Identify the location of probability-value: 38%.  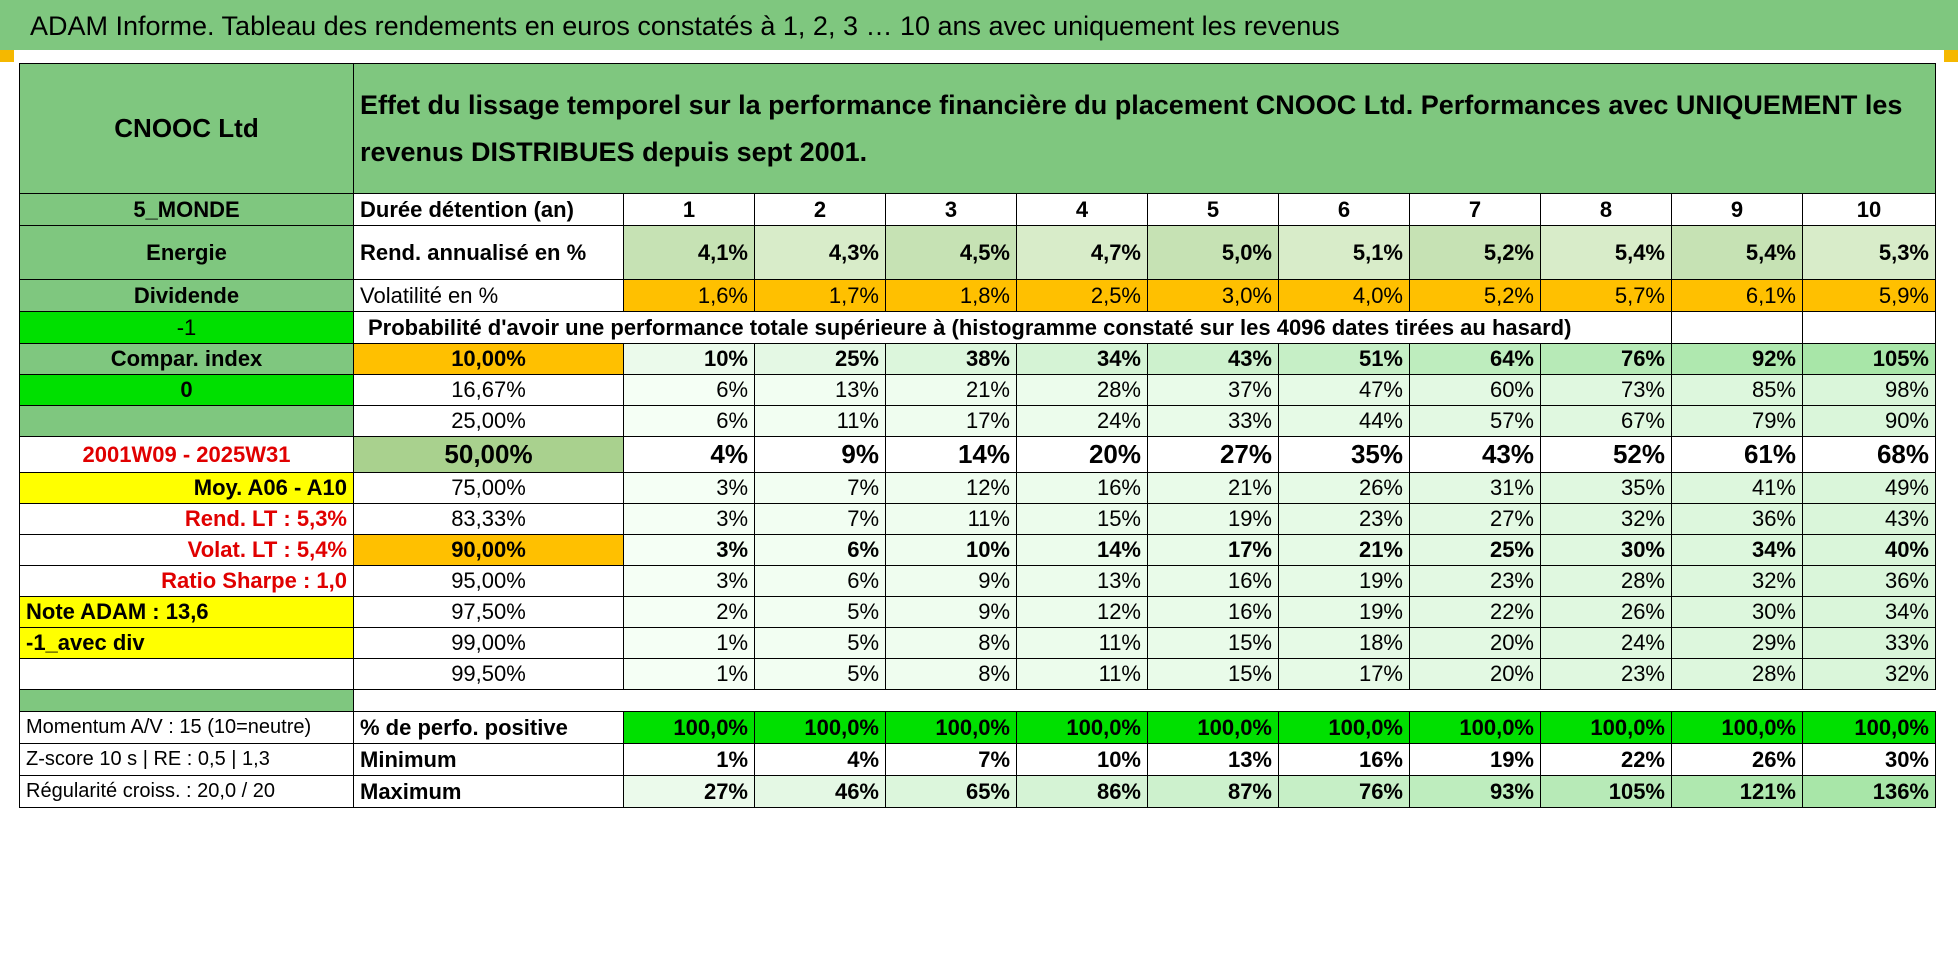
(951, 359).